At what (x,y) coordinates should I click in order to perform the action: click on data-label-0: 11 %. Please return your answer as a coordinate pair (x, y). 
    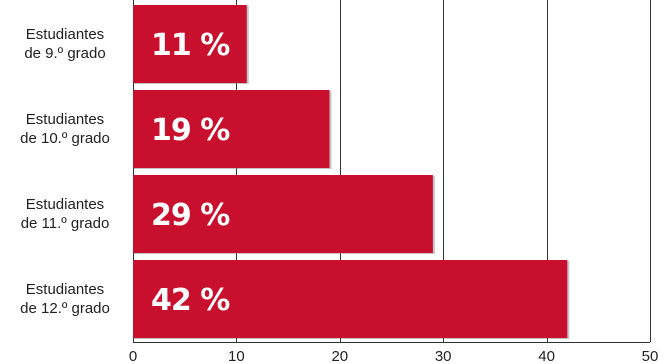
    Looking at the image, I should click on (190, 45).